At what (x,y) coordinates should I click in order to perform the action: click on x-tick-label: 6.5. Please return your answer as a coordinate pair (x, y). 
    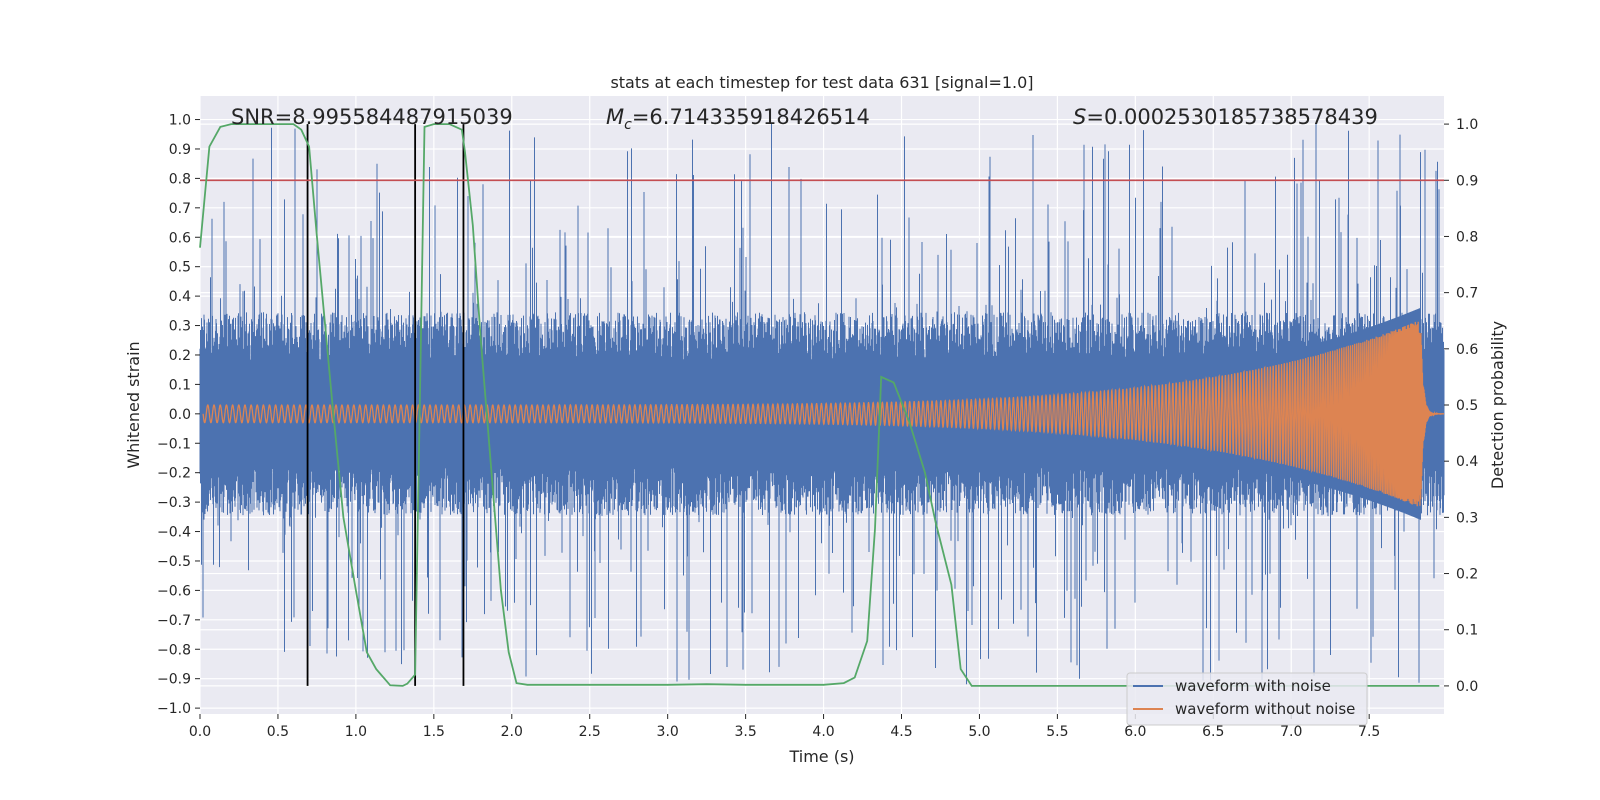
    Looking at the image, I should click on (1213, 732).